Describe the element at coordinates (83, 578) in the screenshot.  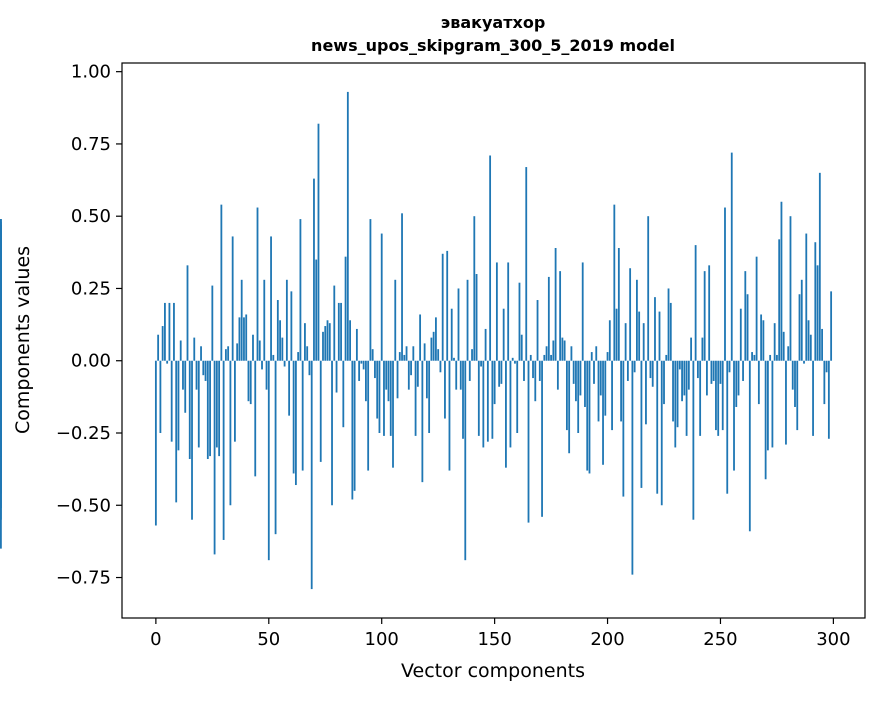
I see `y-tick-label: −0.75` at that location.